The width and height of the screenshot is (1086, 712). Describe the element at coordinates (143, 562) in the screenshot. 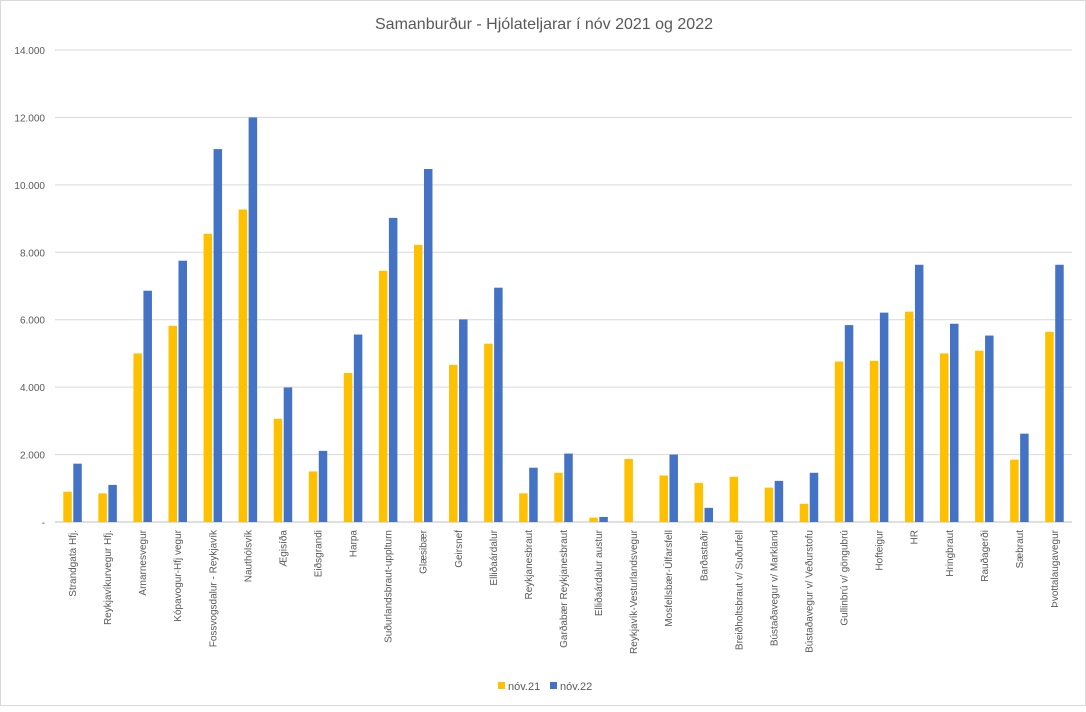

I see `x-tick-label: Arnarnesvegur` at that location.